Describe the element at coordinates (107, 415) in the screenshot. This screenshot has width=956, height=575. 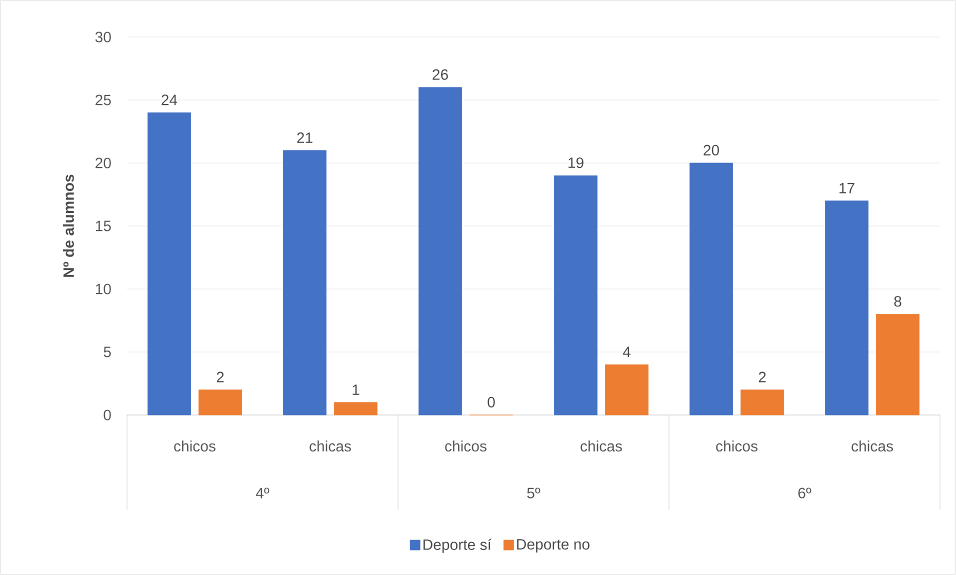
I see `y-tick-label: 0` at that location.